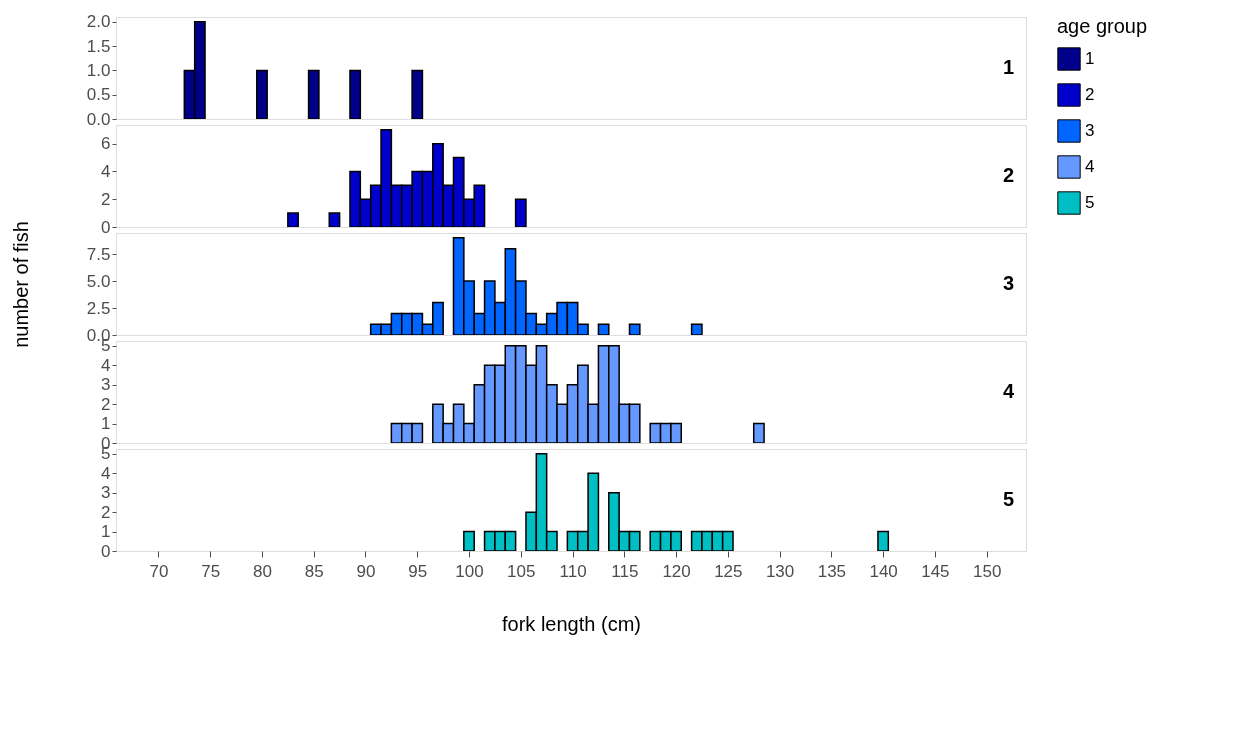 This screenshot has width=1258, height=740. Describe the element at coordinates (573, 571) in the screenshot. I see `x-tick-label: 110` at that location.